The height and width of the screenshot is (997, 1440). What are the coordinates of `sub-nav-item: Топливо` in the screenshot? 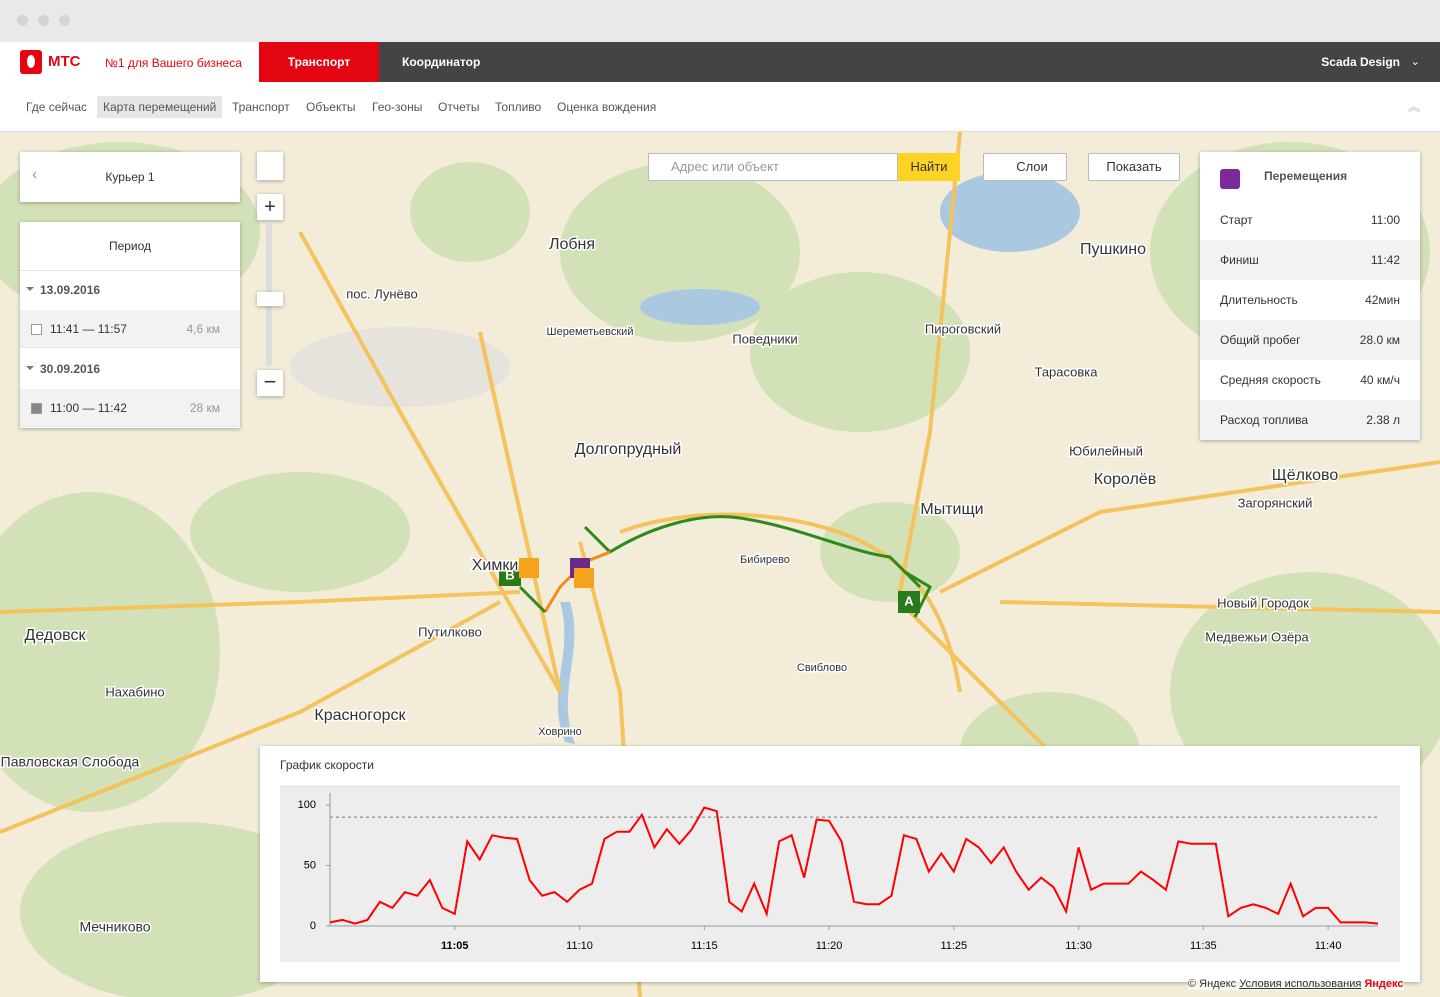 It's located at (518, 107).